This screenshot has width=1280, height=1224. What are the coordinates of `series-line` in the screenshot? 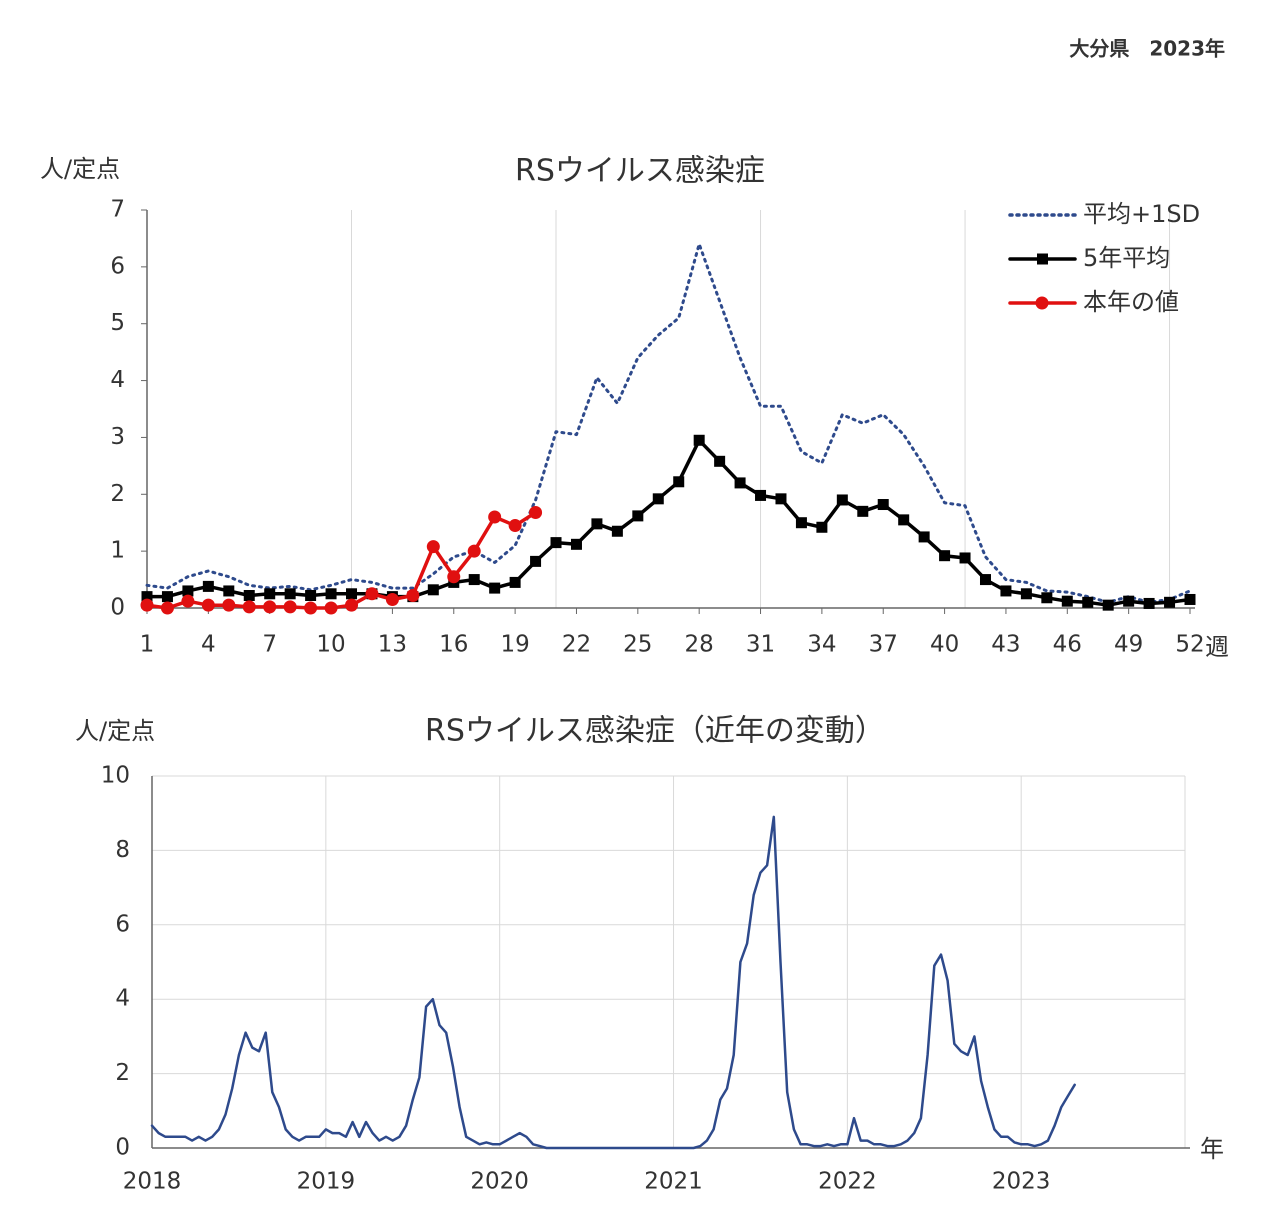 It's located at (668, 522).